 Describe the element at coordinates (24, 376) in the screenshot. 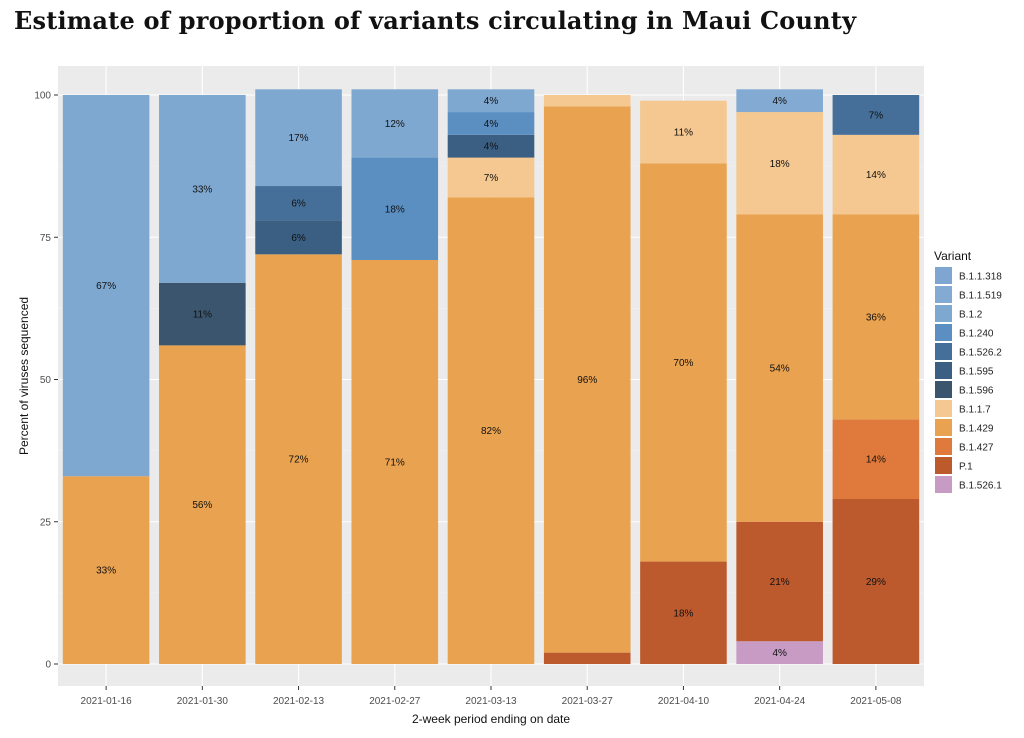

I see `y-axis-title: Percent of viruses sequenced` at that location.